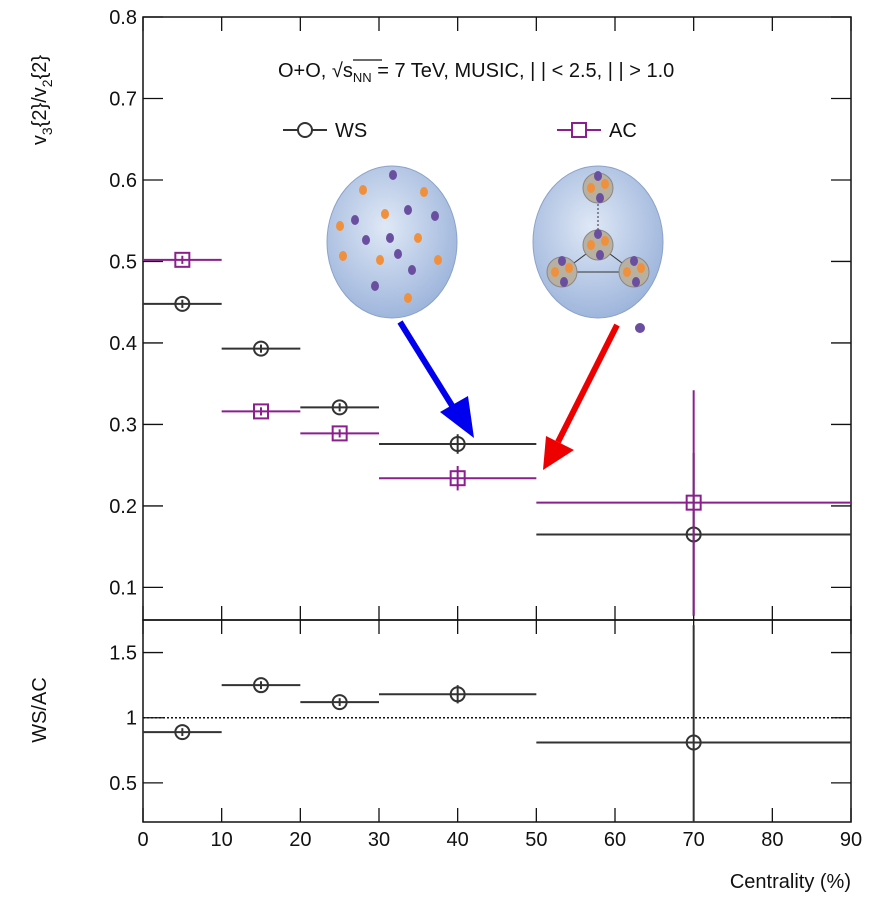 The height and width of the screenshot is (898, 888). I want to click on illustration-ac, so click(598, 249).